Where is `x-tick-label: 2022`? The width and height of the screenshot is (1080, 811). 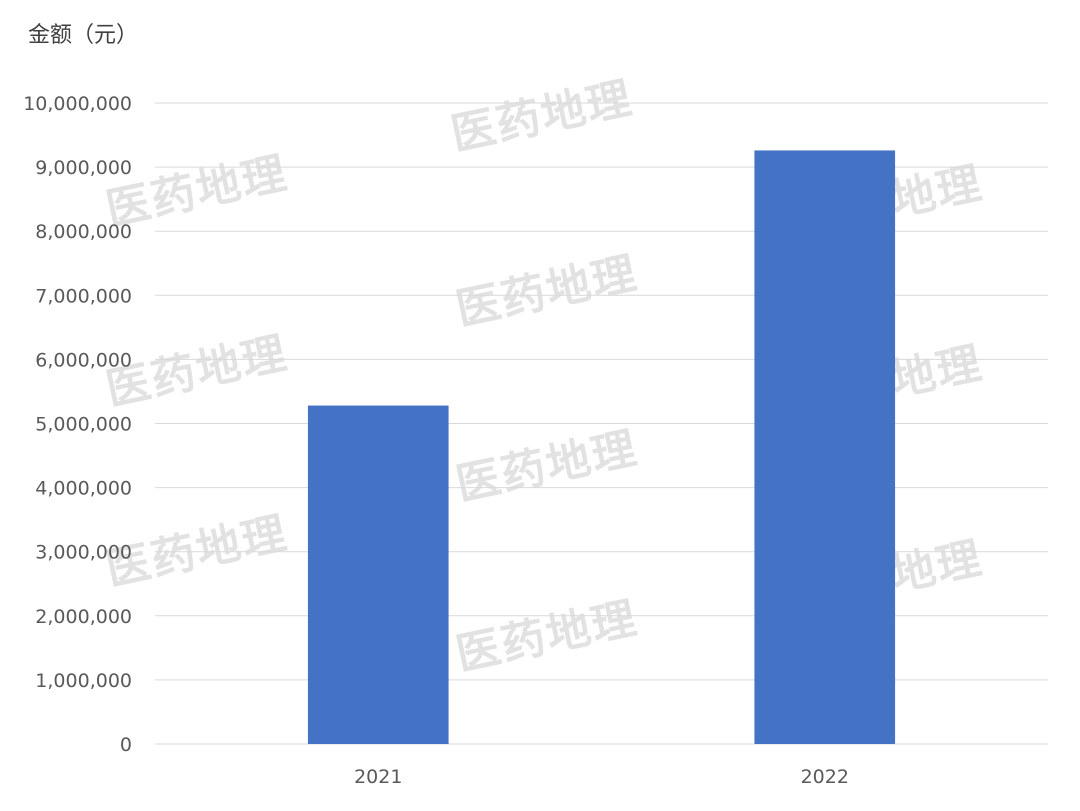
x-tick-label: 2022 is located at coordinates (825, 777).